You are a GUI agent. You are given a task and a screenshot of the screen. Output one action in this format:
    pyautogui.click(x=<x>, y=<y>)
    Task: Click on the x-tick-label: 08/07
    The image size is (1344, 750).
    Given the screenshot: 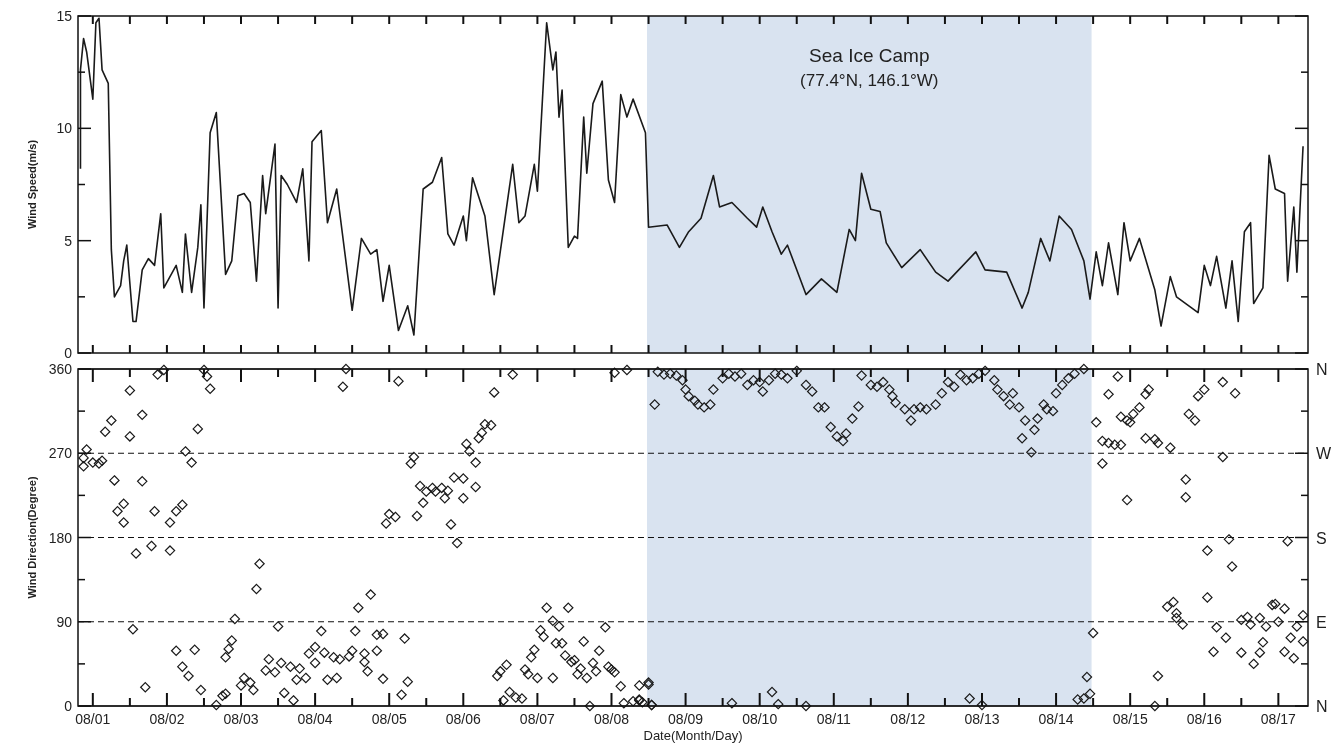 What is the action you would take?
    pyautogui.click(x=537, y=719)
    